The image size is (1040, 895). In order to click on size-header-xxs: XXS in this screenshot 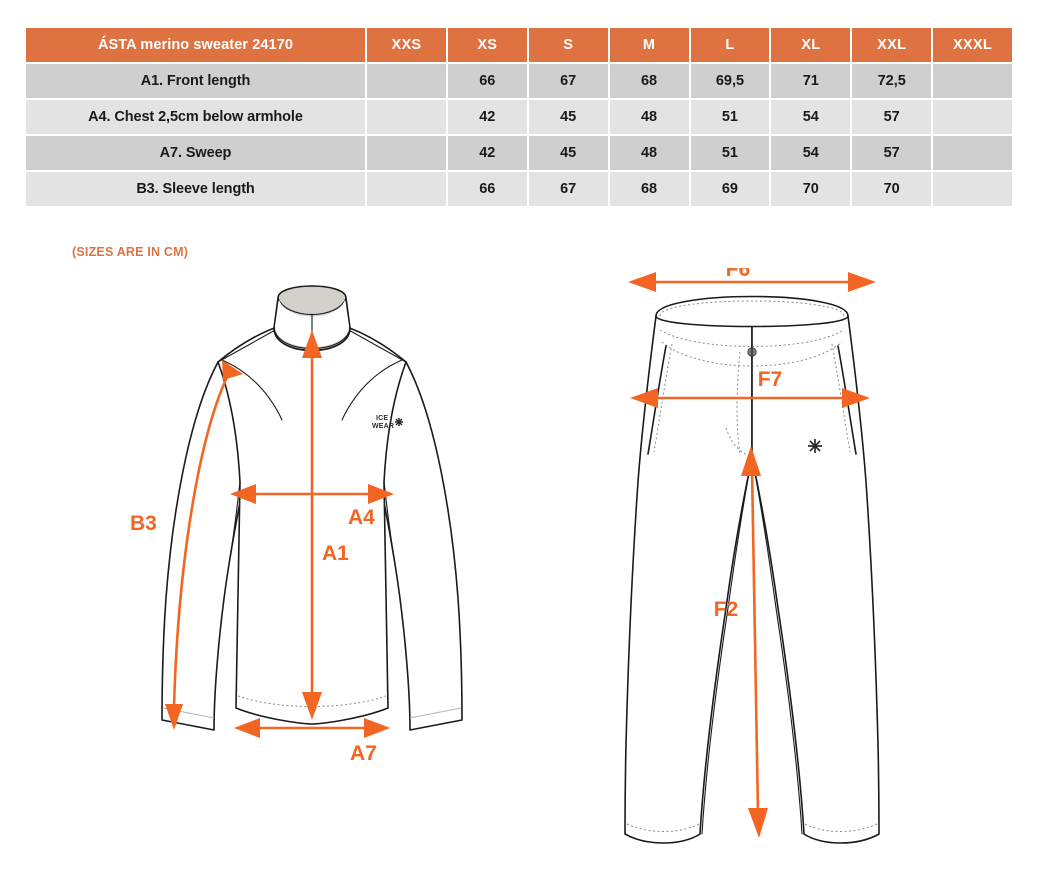, I will do `click(406, 45)`.